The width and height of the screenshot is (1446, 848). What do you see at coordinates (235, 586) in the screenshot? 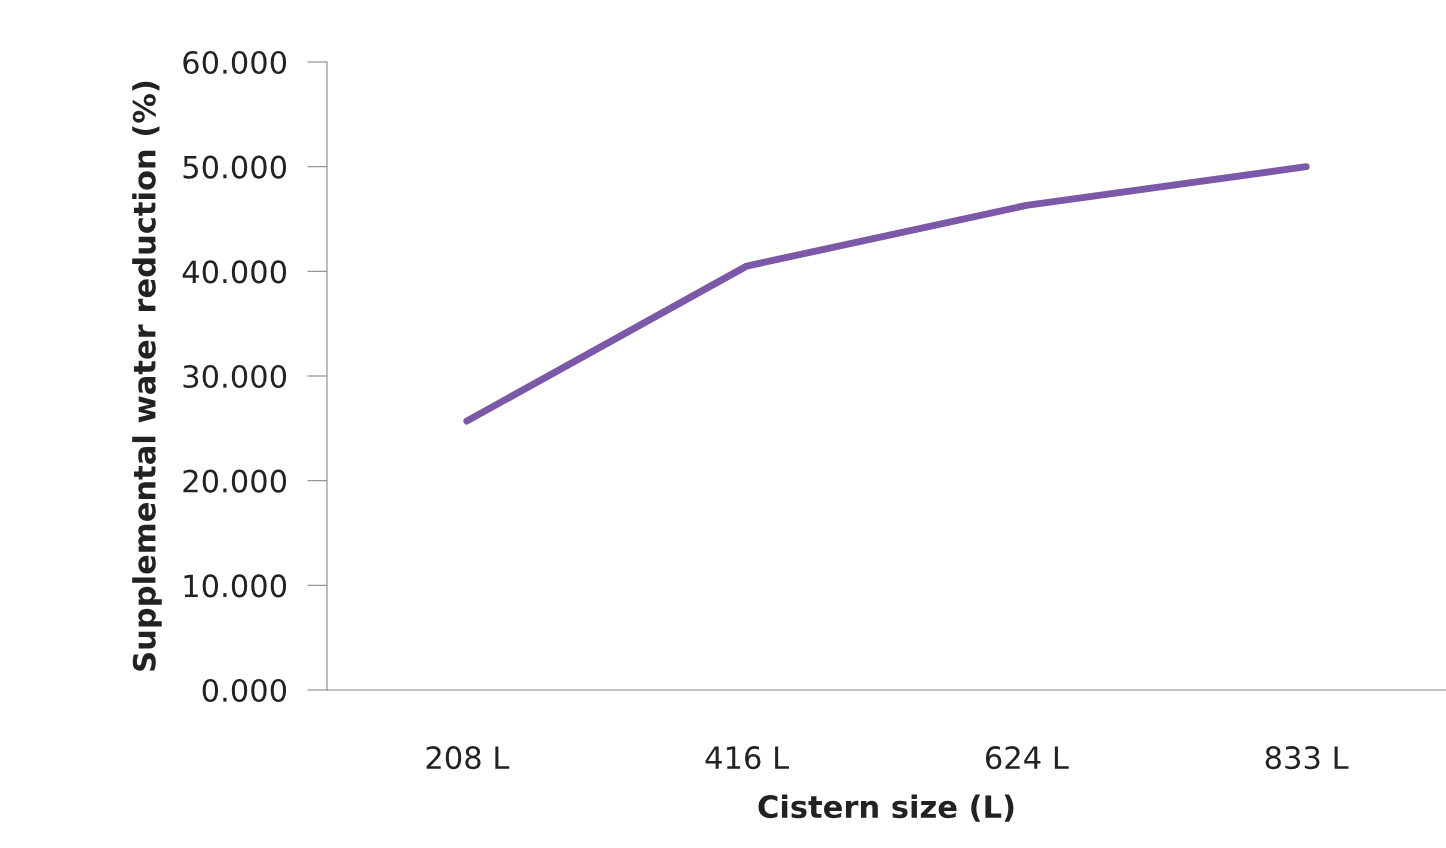
I see `y-tick-label: 10.000` at bounding box center [235, 586].